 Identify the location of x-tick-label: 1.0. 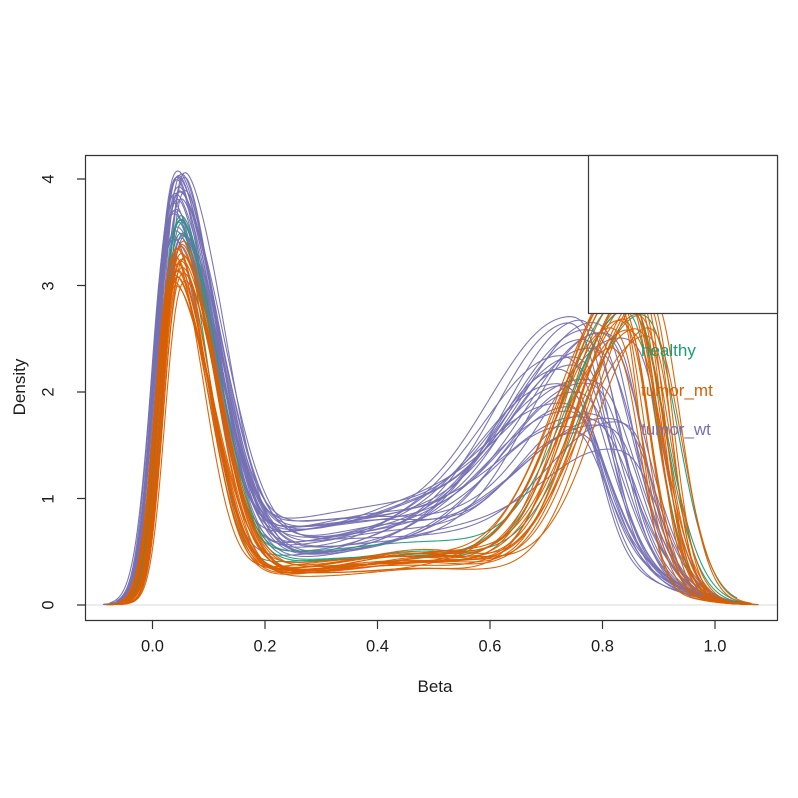
(715, 646).